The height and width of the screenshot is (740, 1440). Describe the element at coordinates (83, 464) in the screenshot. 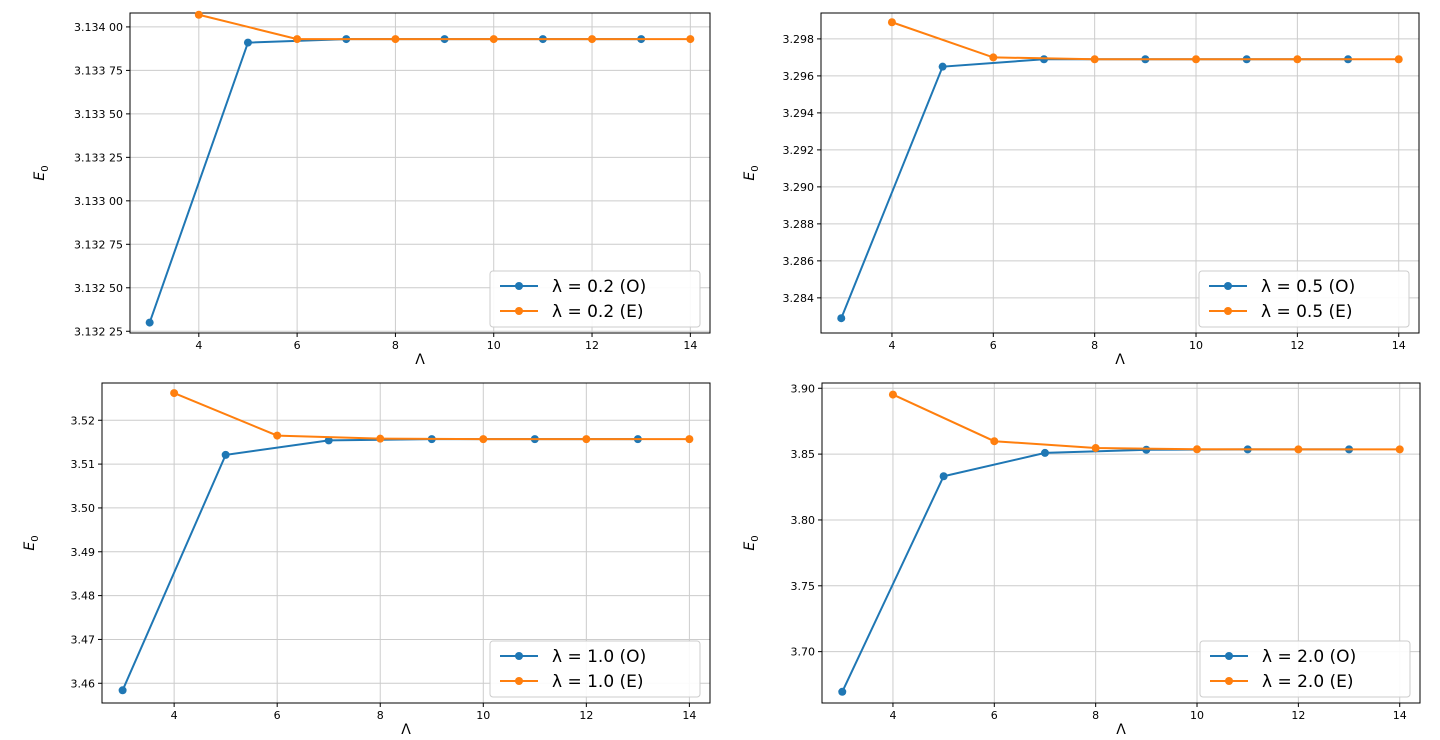

I see `y-tick-label: 3.51` at that location.